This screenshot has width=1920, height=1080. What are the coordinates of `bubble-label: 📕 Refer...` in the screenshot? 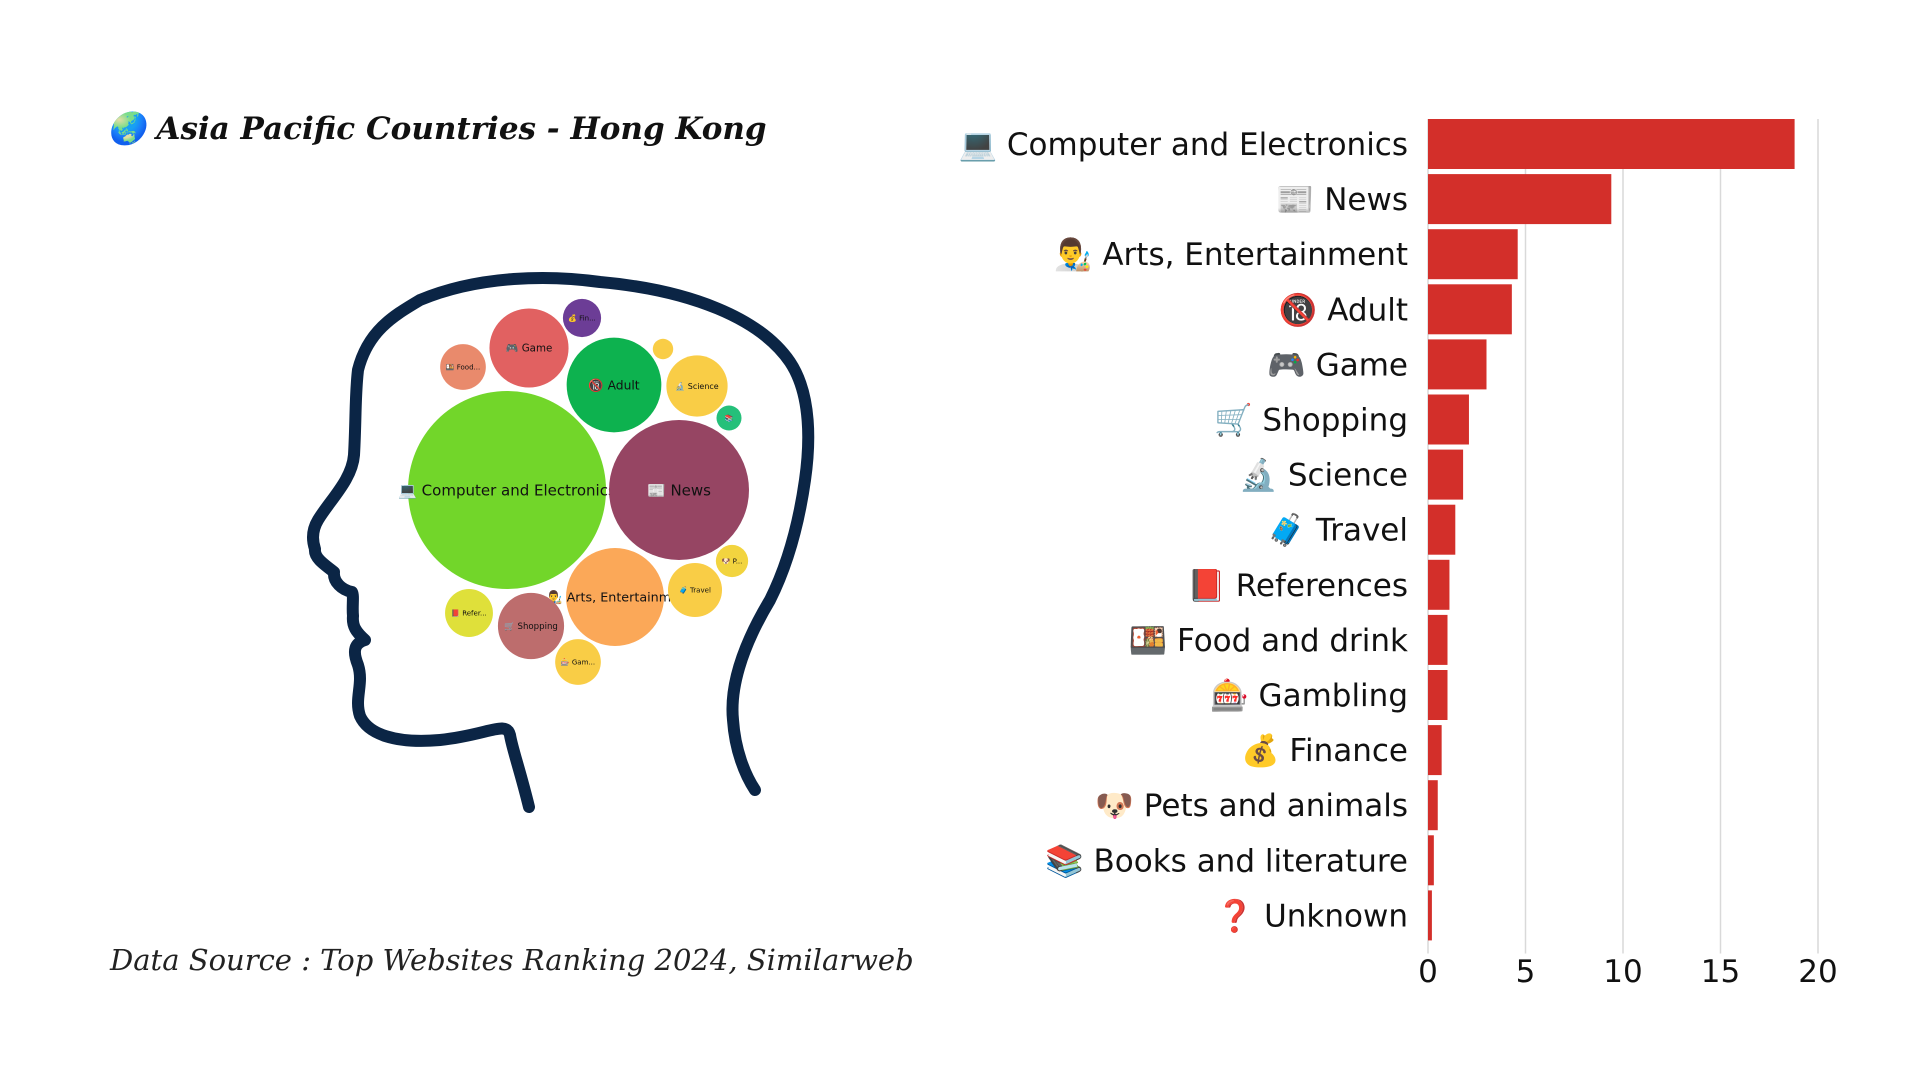 It's located at (468, 612).